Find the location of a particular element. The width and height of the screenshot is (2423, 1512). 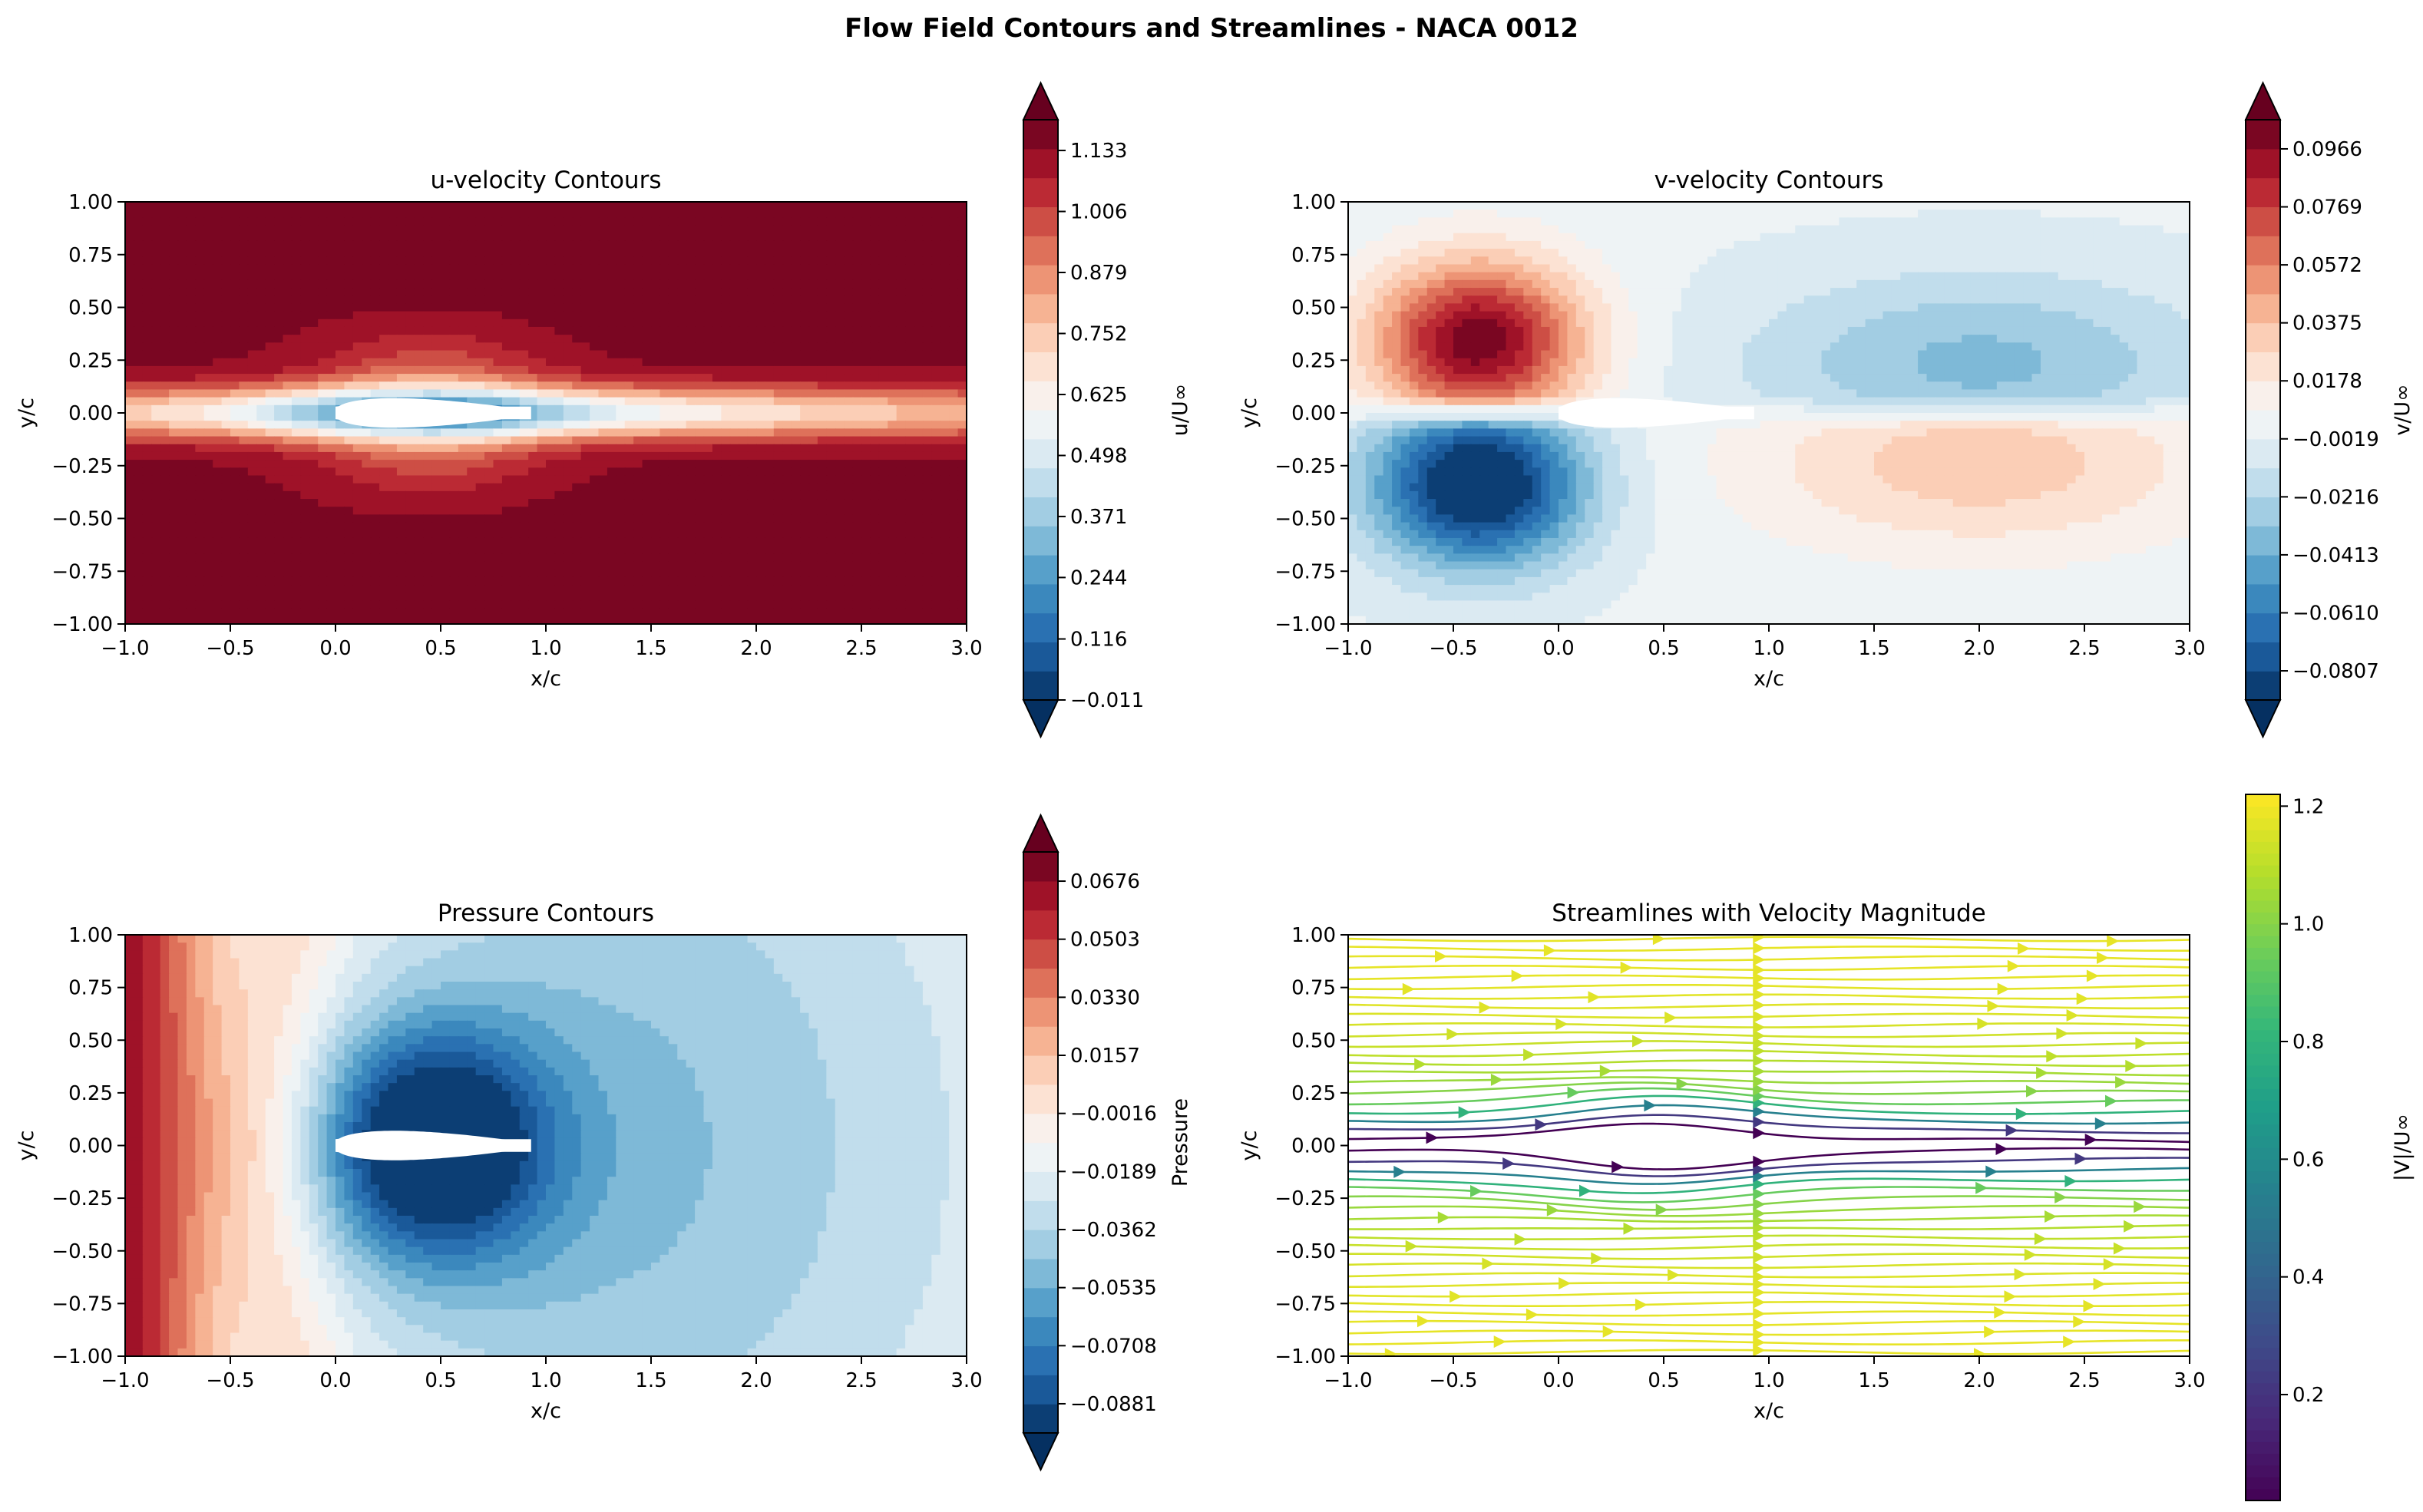

colorbar-tick-label: 1.006 is located at coordinates (1099, 213).